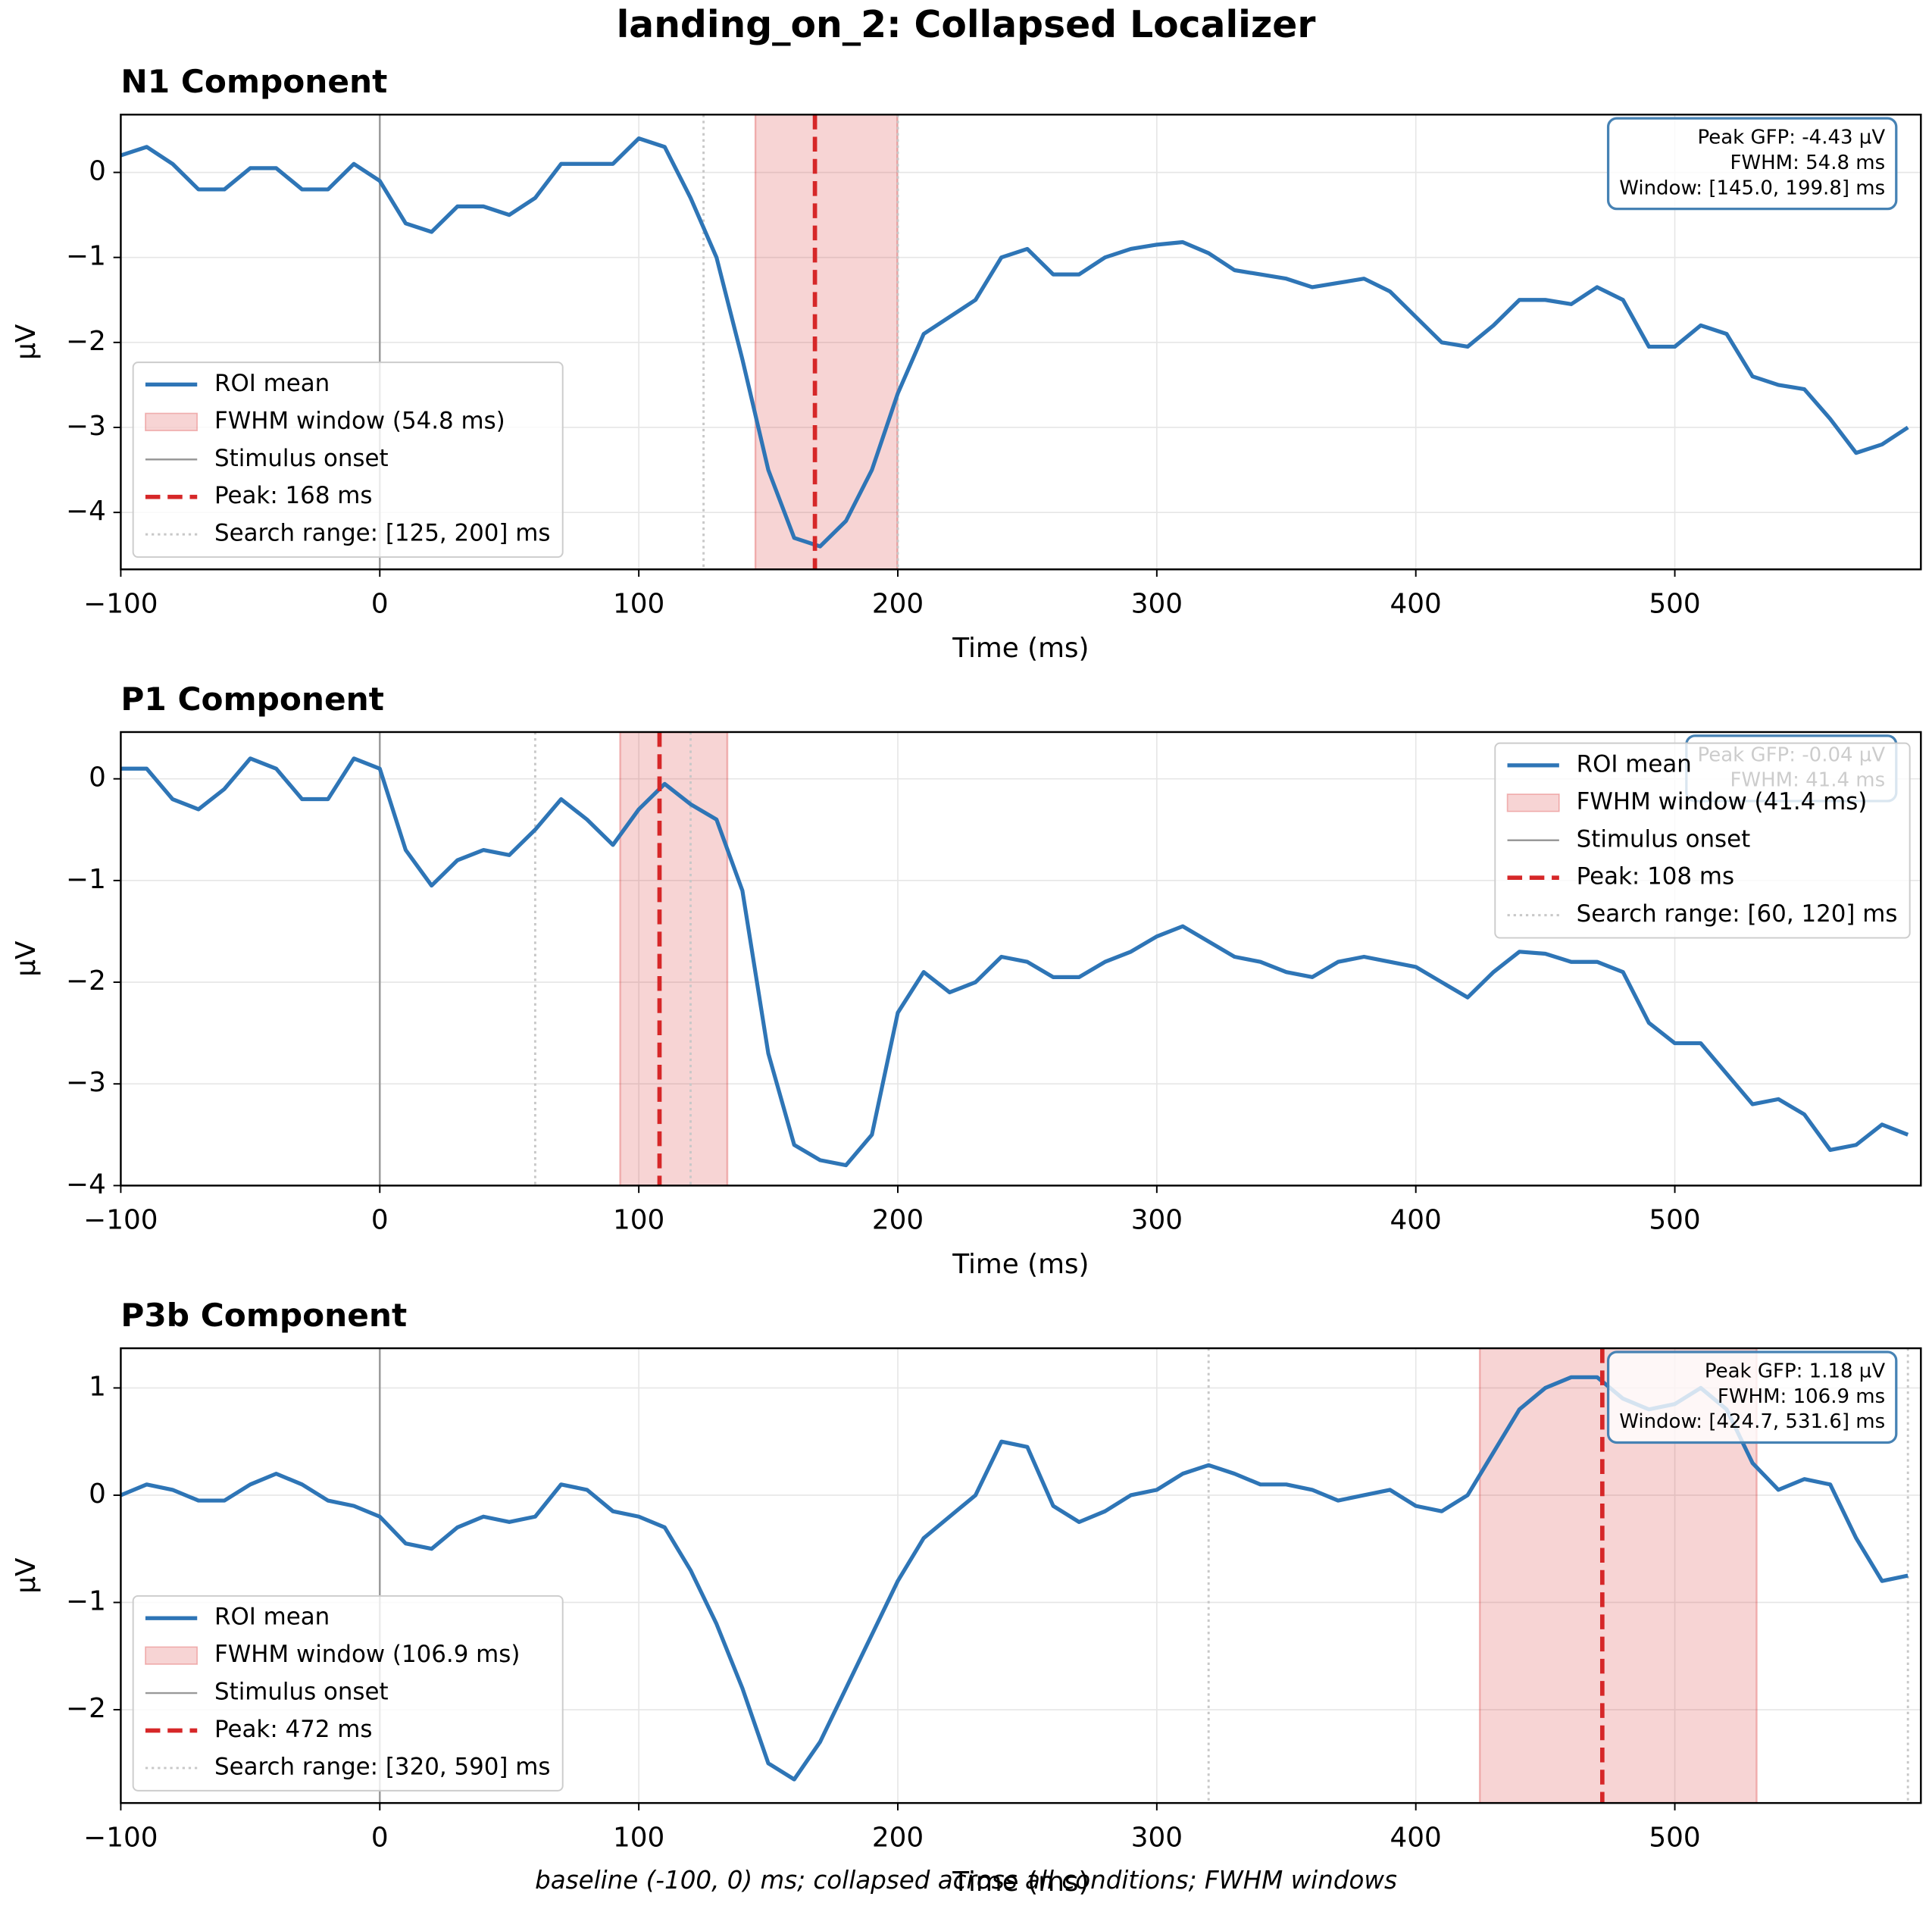 This screenshot has height=1909, width=1932. What do you see at coordinates (967, 24) in the screenshot?
I see `figure-title: landing_on_2: Collapsed Localizer` at bounding box center [967, 24].